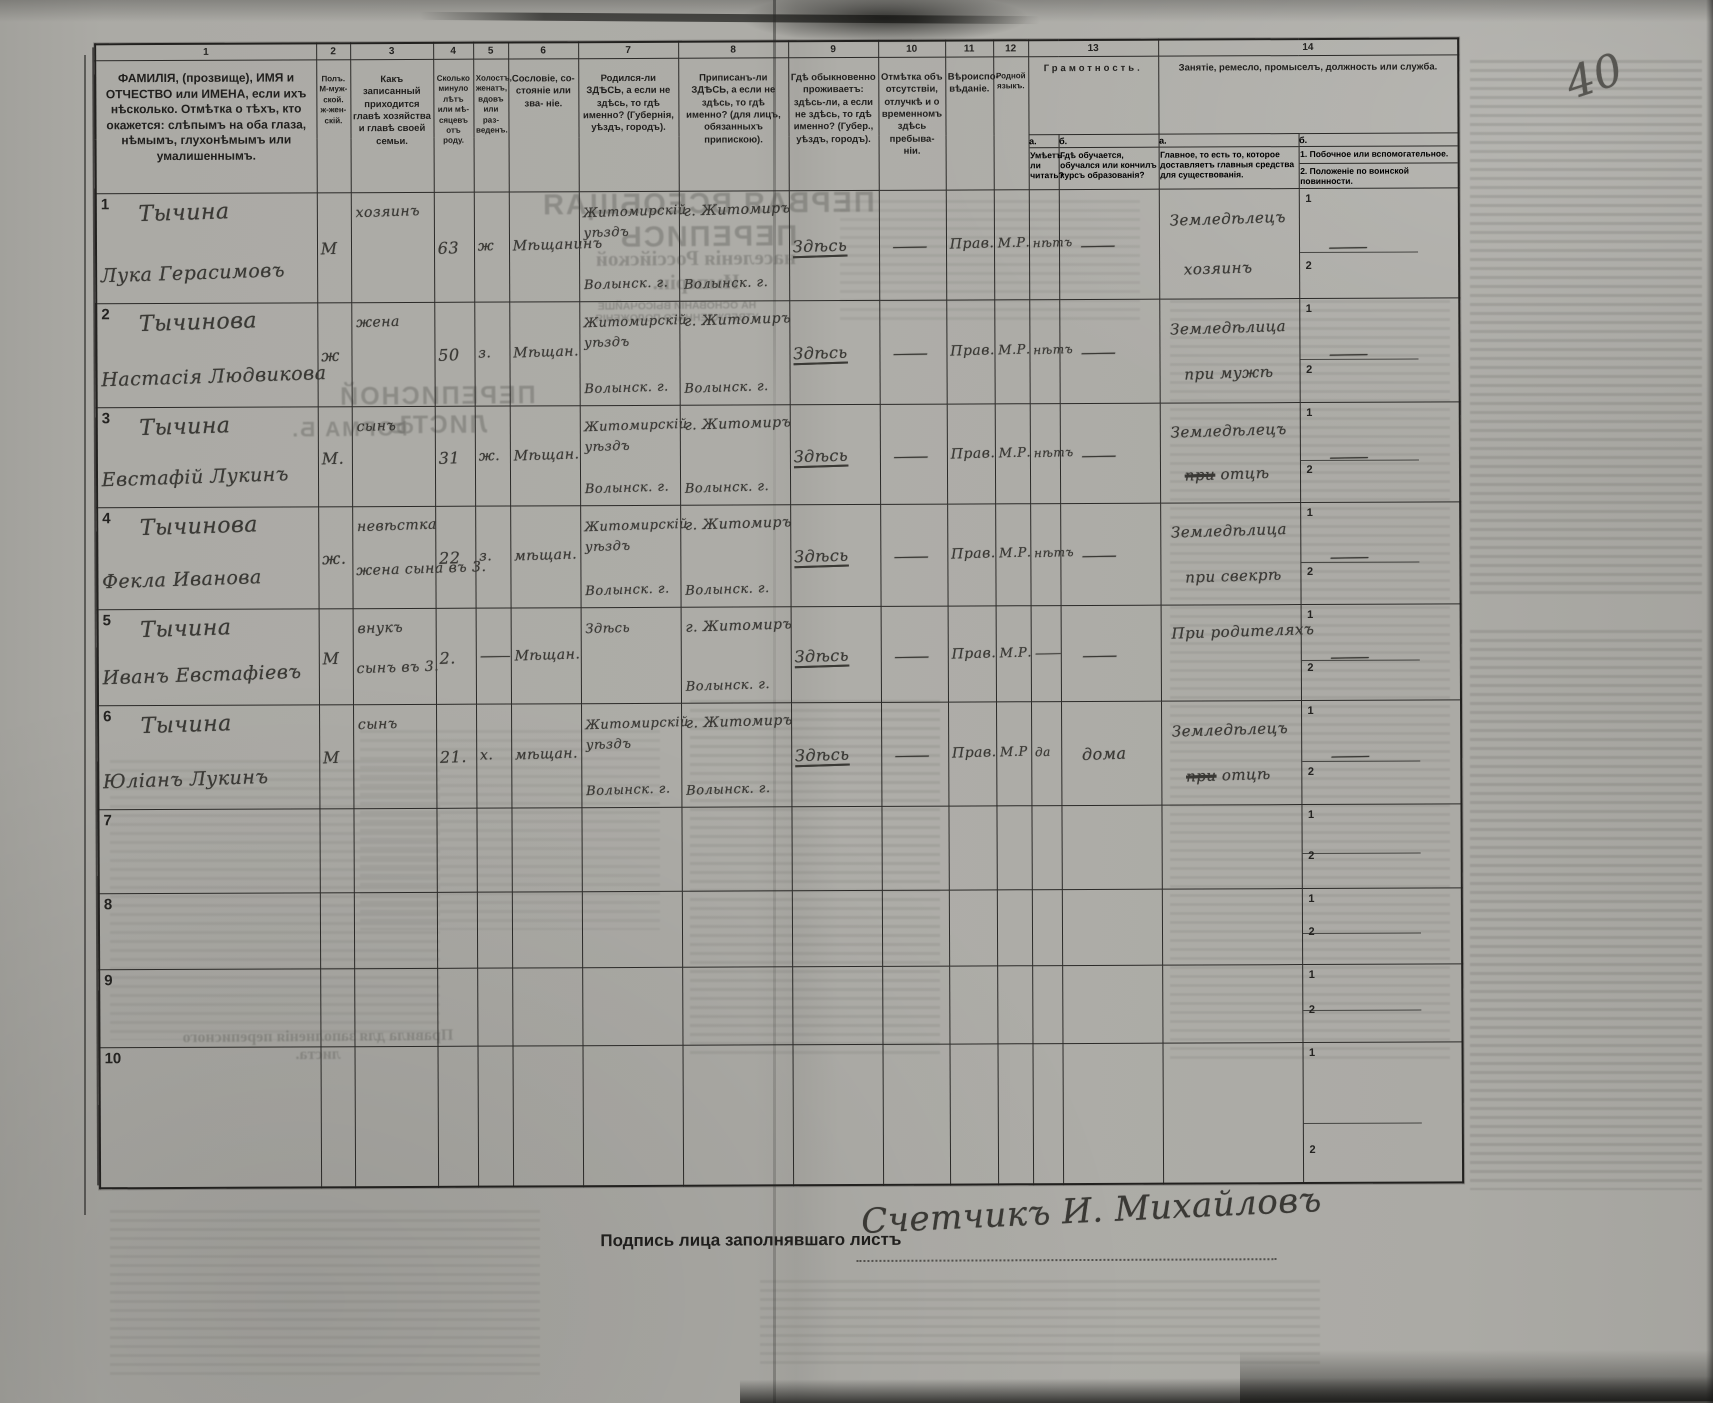 The width and height of the screenshot is (1713, 1403). Describe the element at coordinates (990, 260) in the screenshot. I see `bleedthrough-text-header-gap` at that location.